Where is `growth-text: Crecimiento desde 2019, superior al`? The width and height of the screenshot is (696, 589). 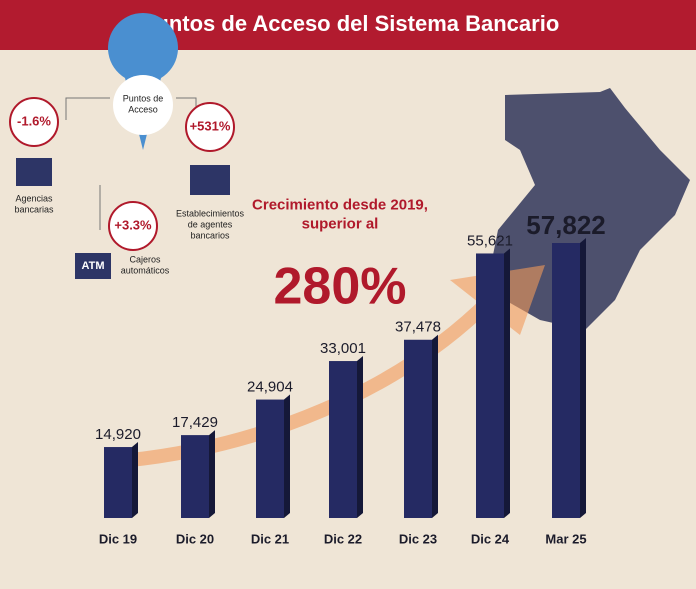 growth-text: Crecimiento desde 2019, superior al is located at coordinates (340, 214).